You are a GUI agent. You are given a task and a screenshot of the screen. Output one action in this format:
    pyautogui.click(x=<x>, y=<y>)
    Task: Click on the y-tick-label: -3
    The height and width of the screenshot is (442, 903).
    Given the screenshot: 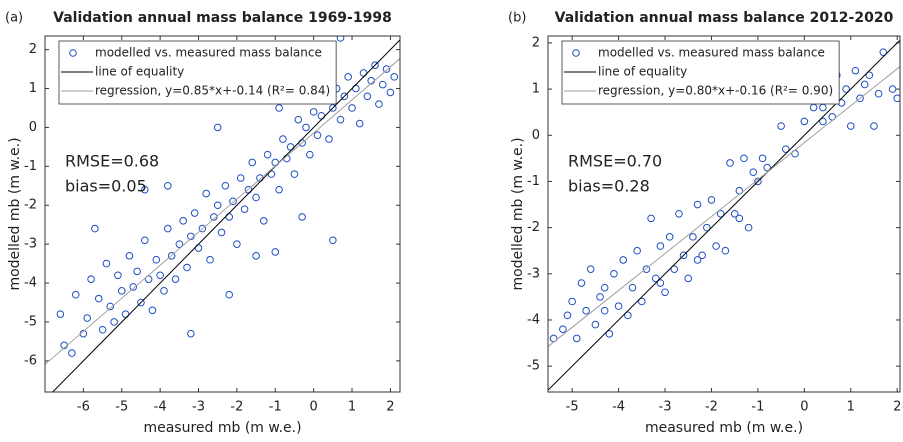 What is the action you would take?
    pyautogui.click(x=30, y=244)
    